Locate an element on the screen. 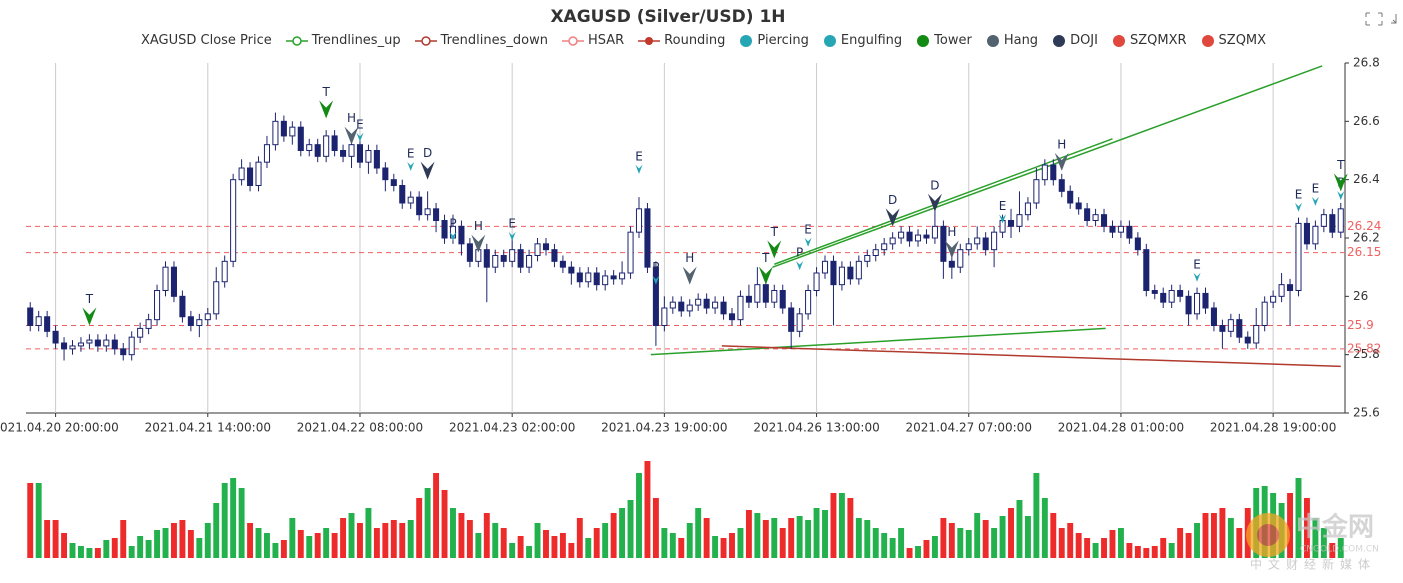  watermark-logo is located at coordinates (1268, 535).